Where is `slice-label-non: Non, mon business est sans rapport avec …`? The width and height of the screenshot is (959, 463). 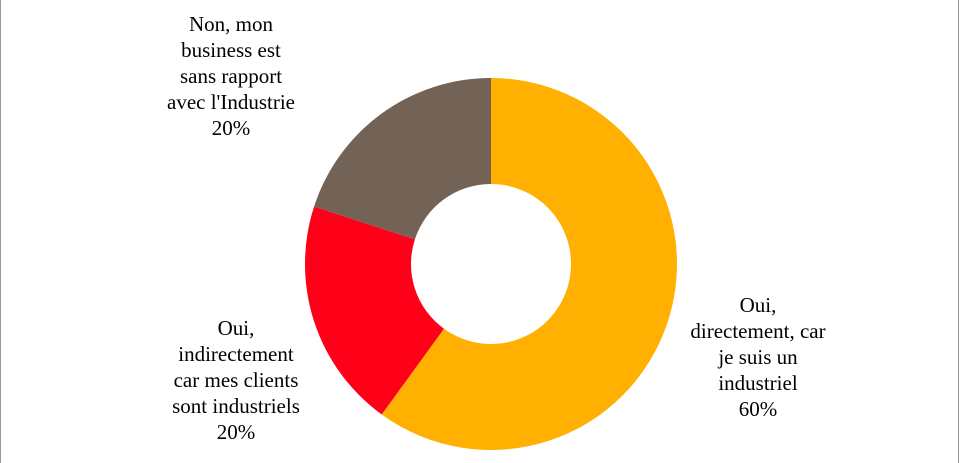
slice-label-non: Non, mon business est sans rapport avec … is located at coordinates (231, 76).